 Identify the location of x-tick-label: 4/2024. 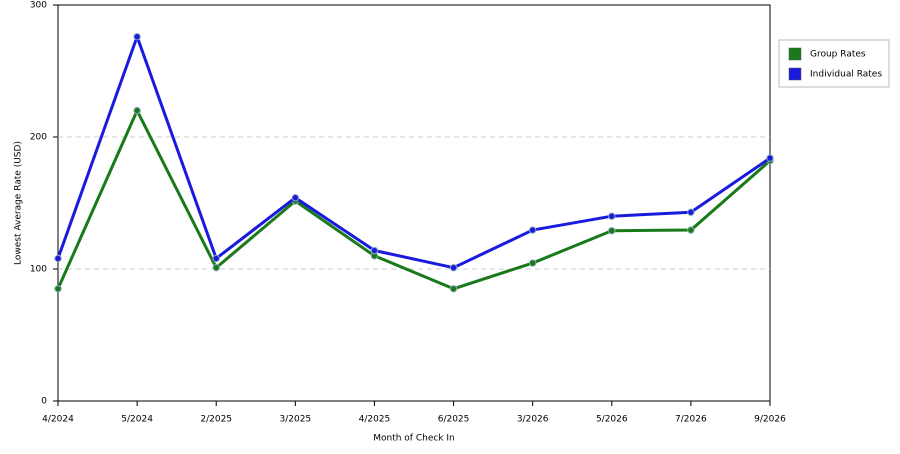
(58, 420).